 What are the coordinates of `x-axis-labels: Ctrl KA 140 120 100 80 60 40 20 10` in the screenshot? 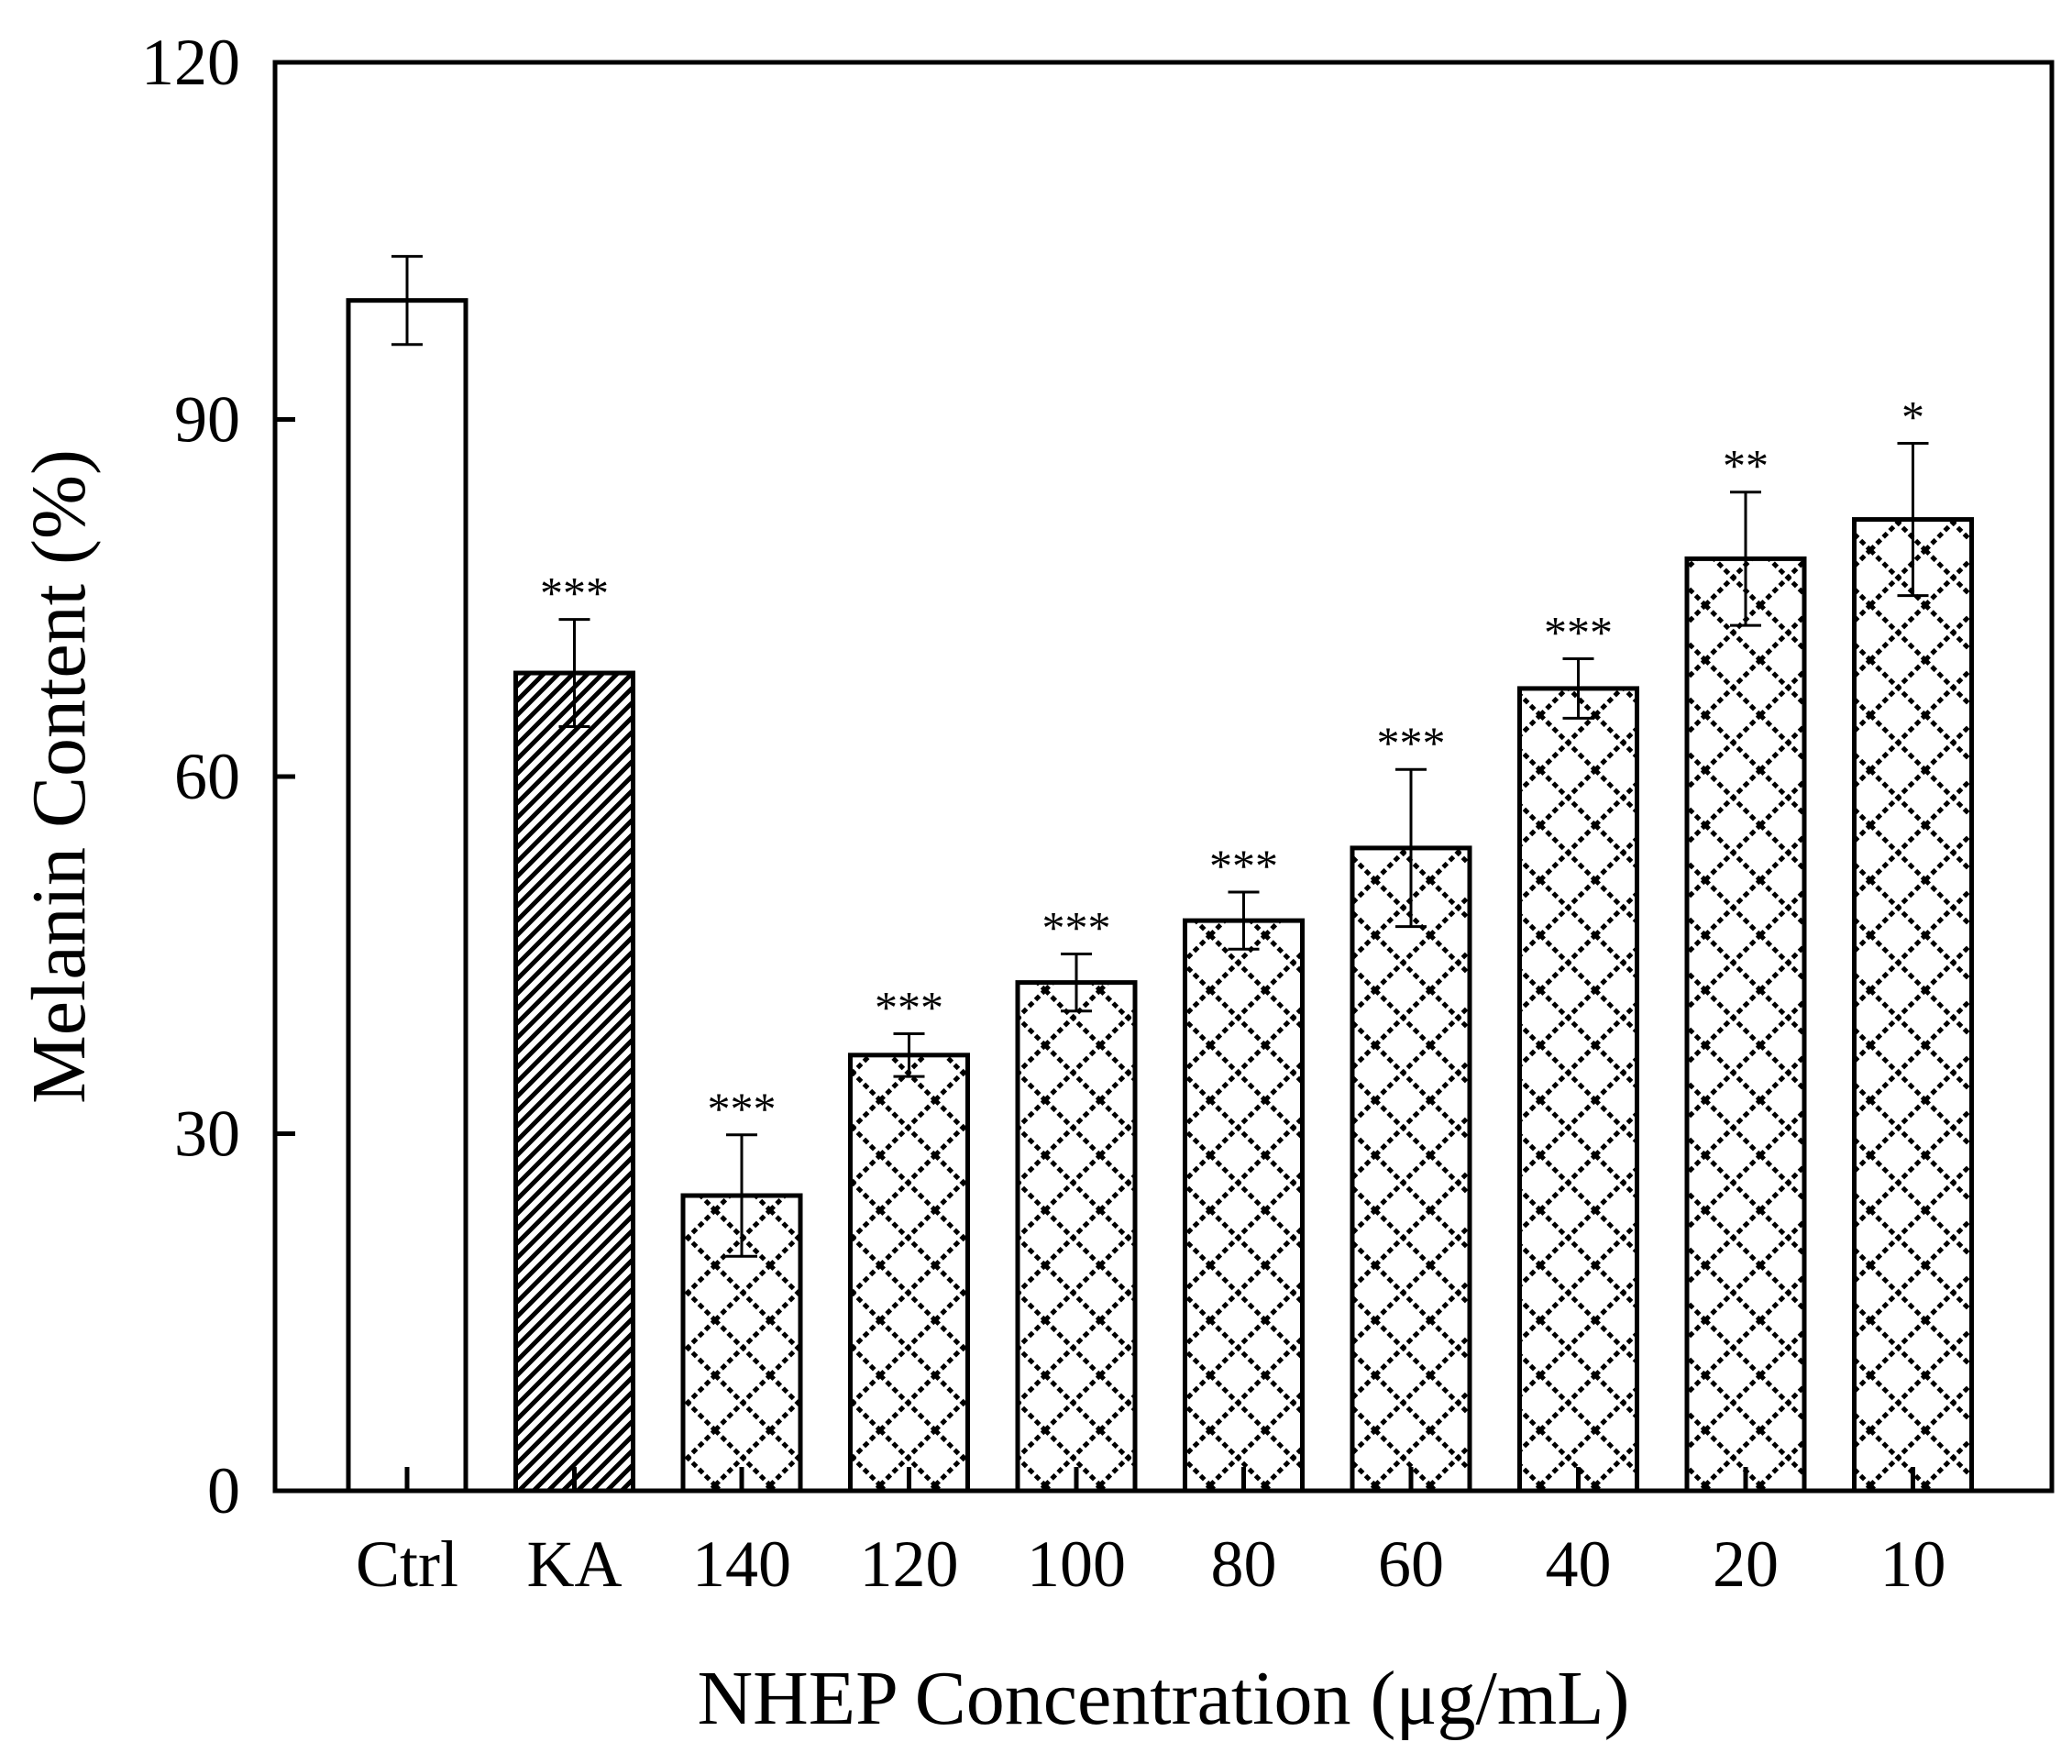 It's located at (1151, 1564).